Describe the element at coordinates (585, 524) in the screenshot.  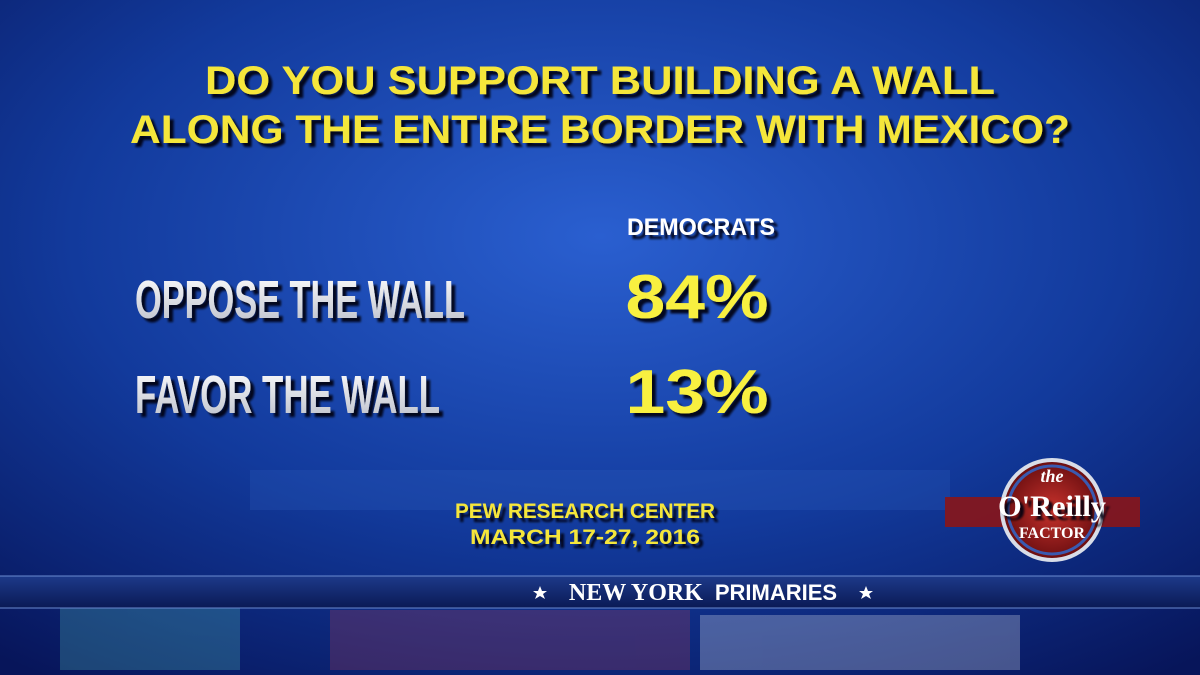
I see `source: PEW RESEARCH CENTER MARCH 17-27, 2016` at that location.